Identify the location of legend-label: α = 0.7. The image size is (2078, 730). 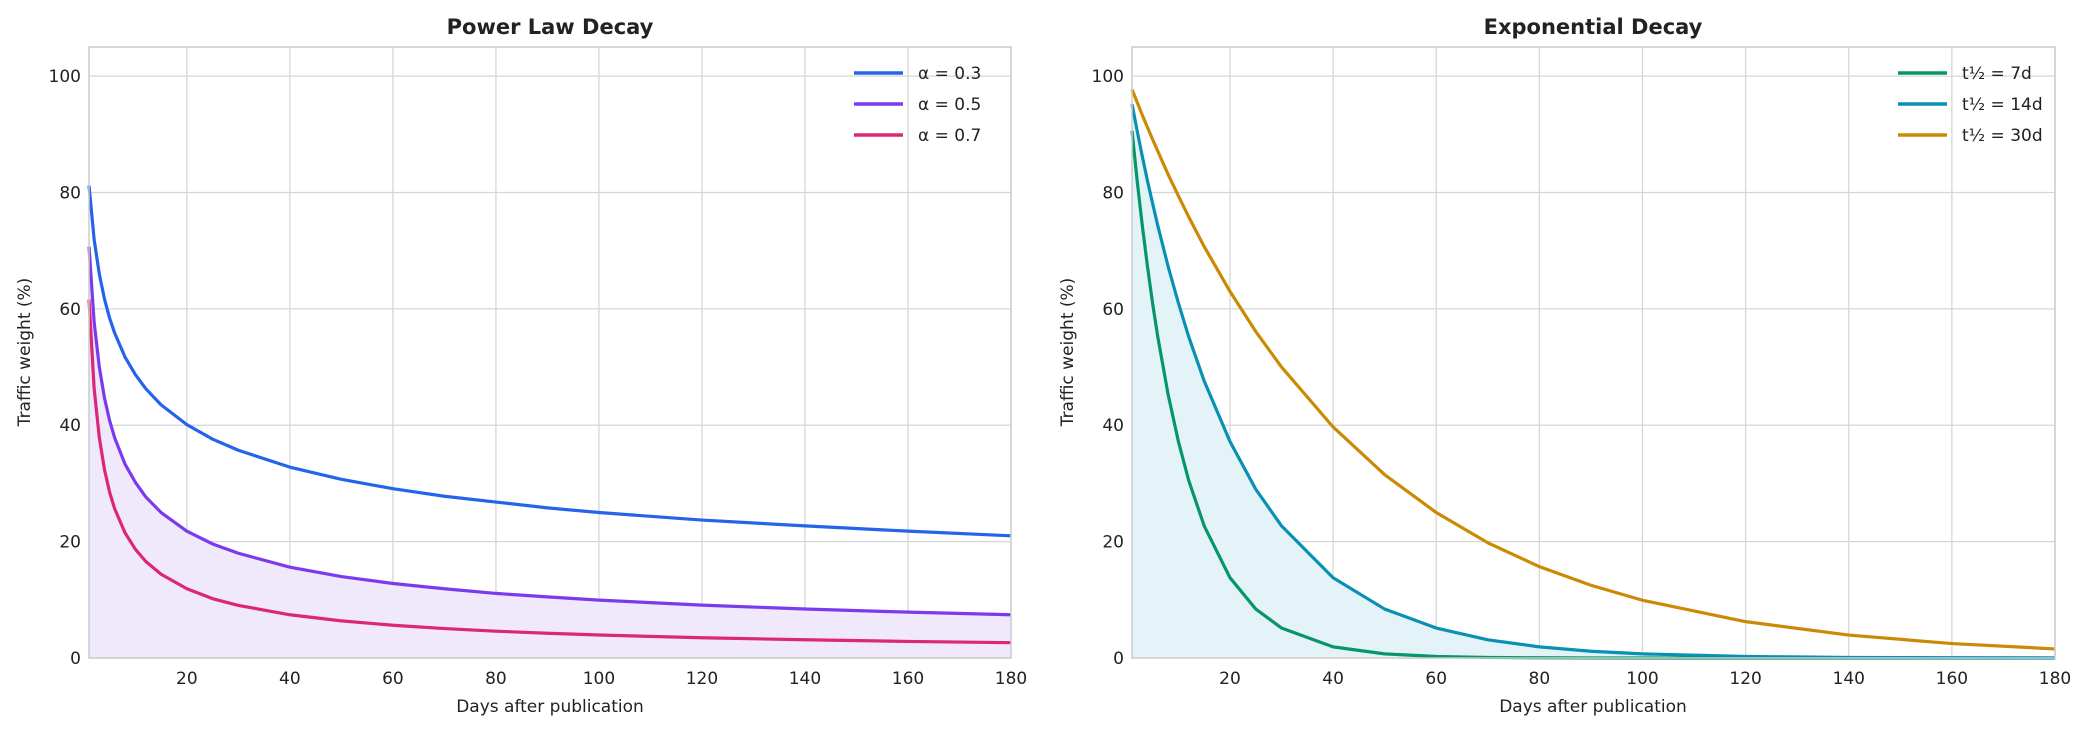
(949, 136).